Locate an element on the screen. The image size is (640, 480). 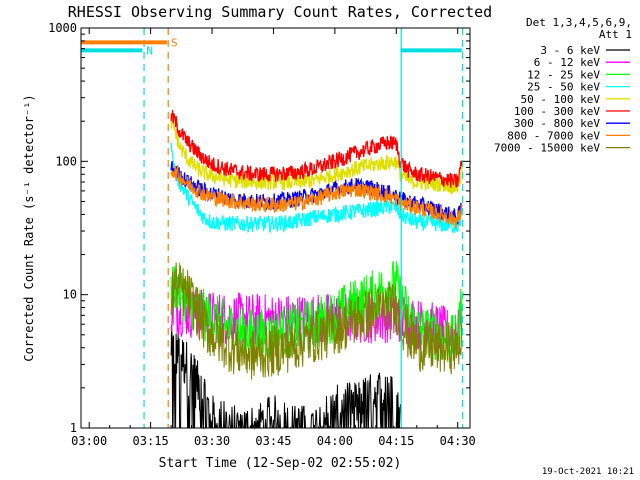
legend-label: 25 - 50 keV is located at coordinates (563, 87).